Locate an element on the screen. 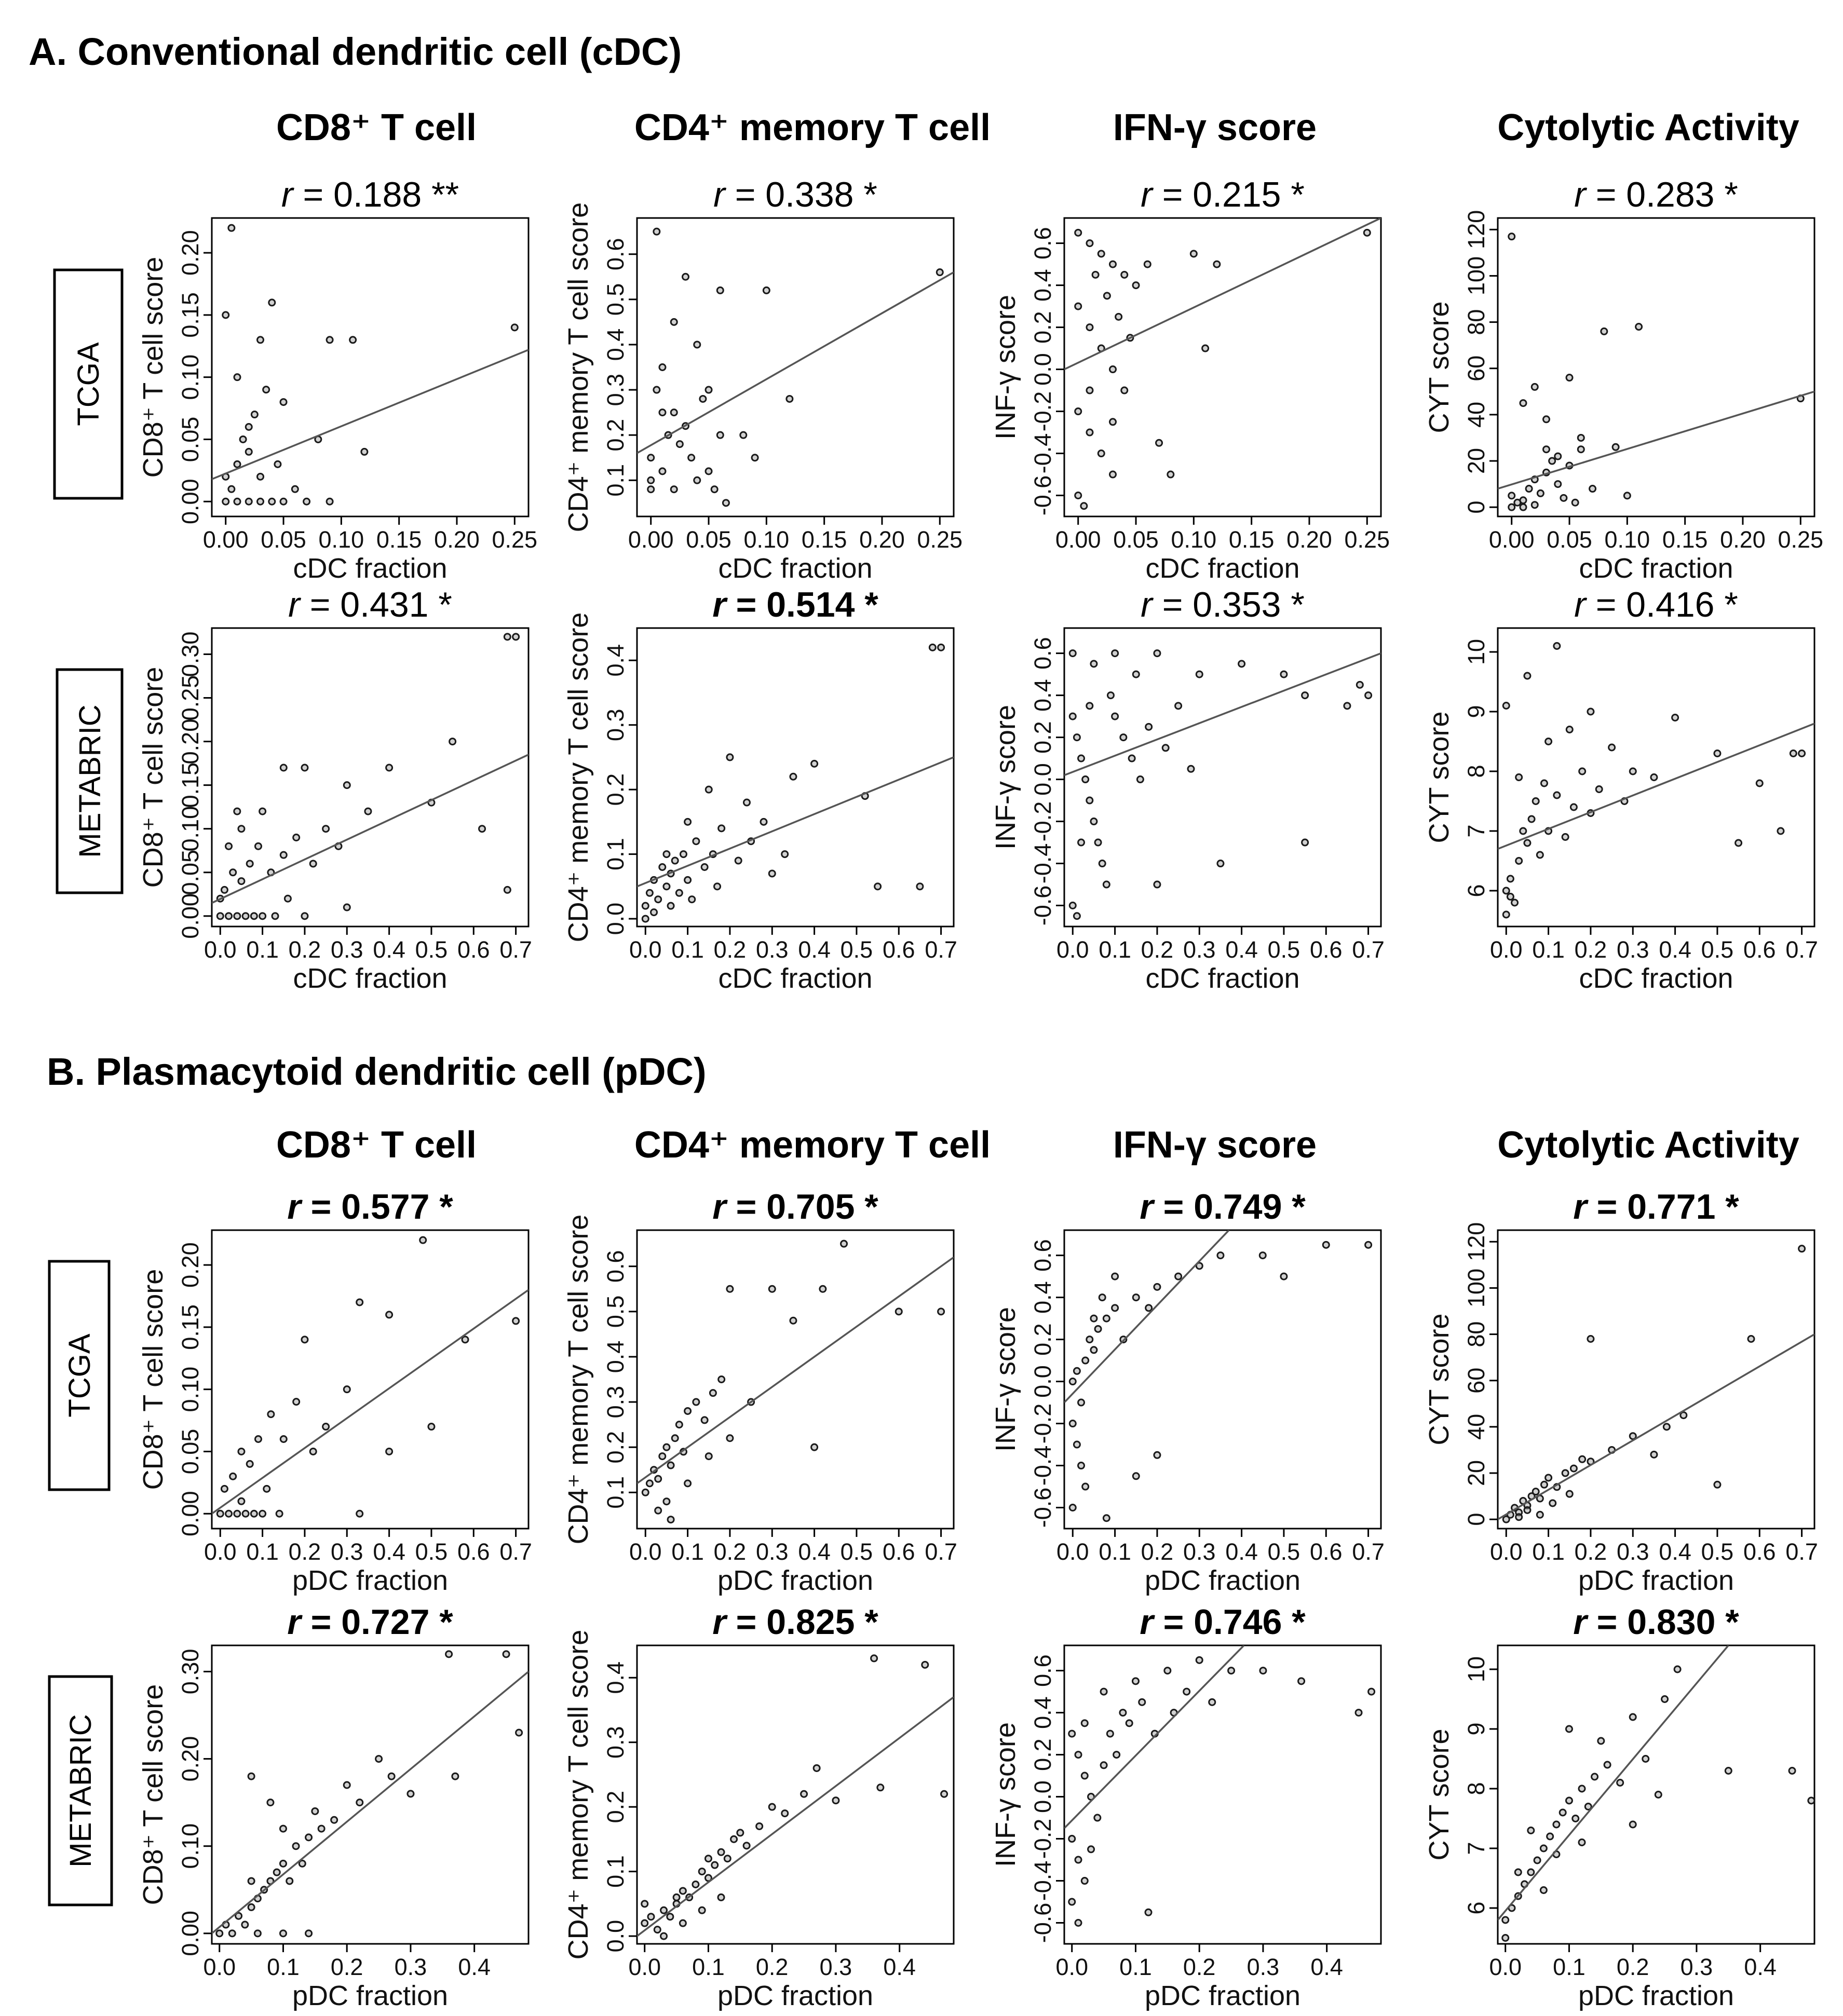 This screenshot has width=1843, height=2016. correlation-label: r = 0.771 * is located at coordinates (1656, 1207).